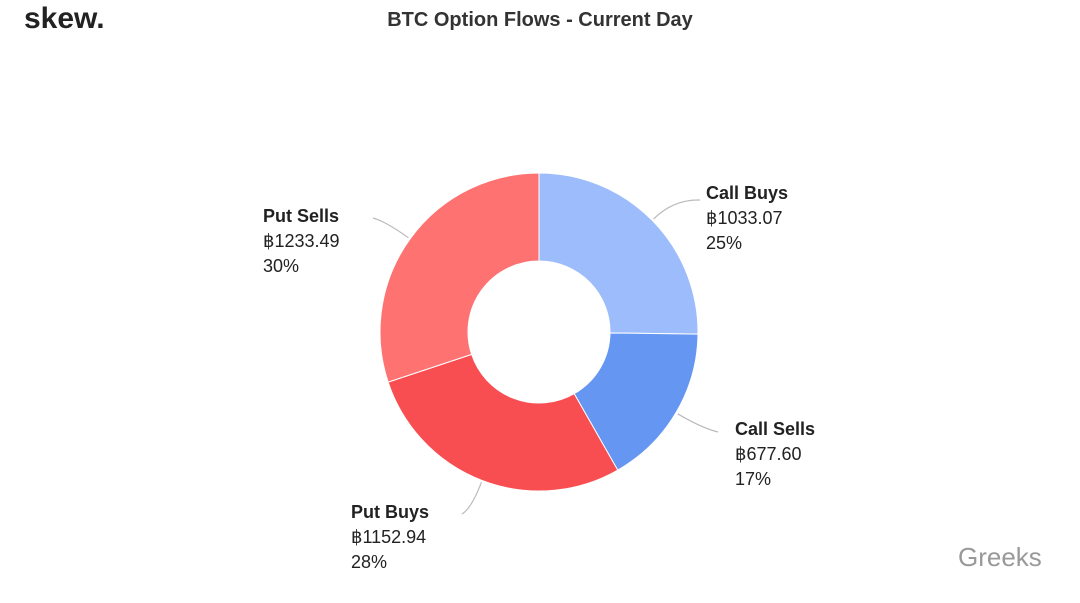  Describe the element at coordinates (540, 20) in the screenshot. I see `chart-title: BTC Option Flows - Current Day` at that location.